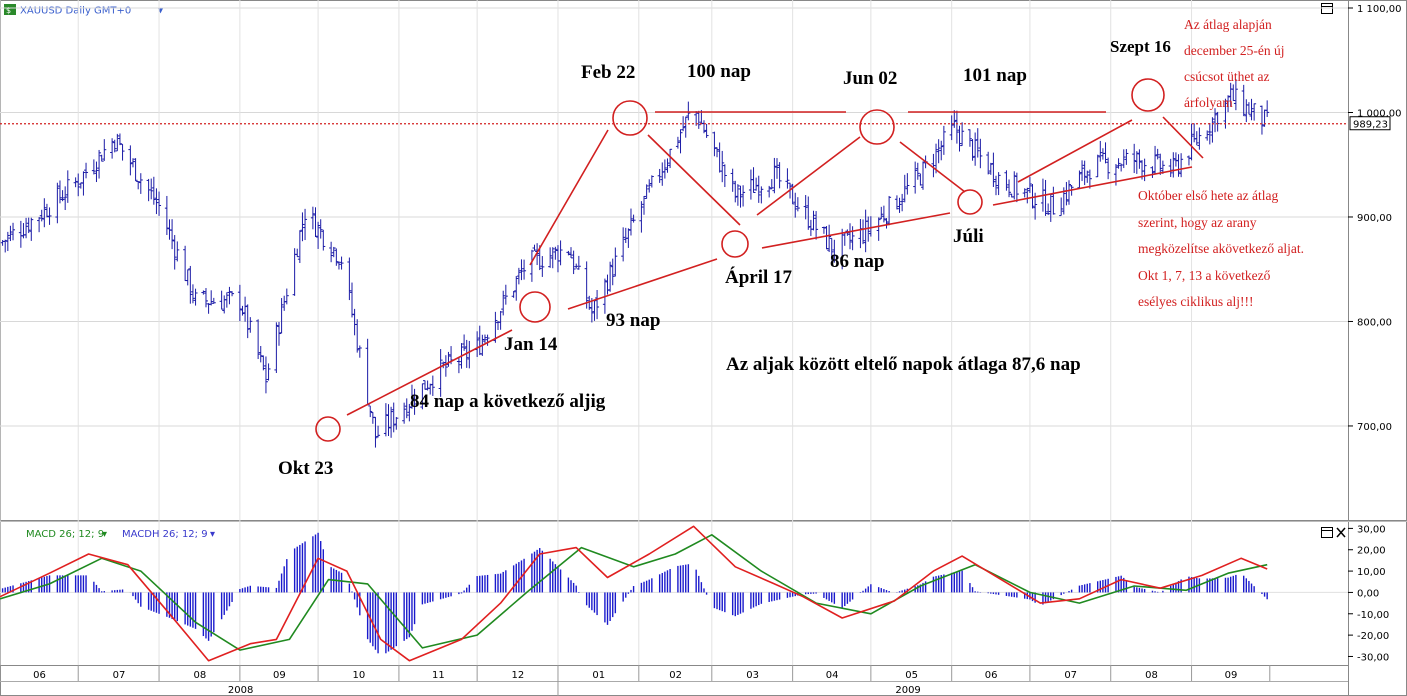 This screenshot has width=1407, height=696. What do you see at coordinates (1341, 532) in the screenshot?
I see `close-icon` at bounding box center [1341, 532].